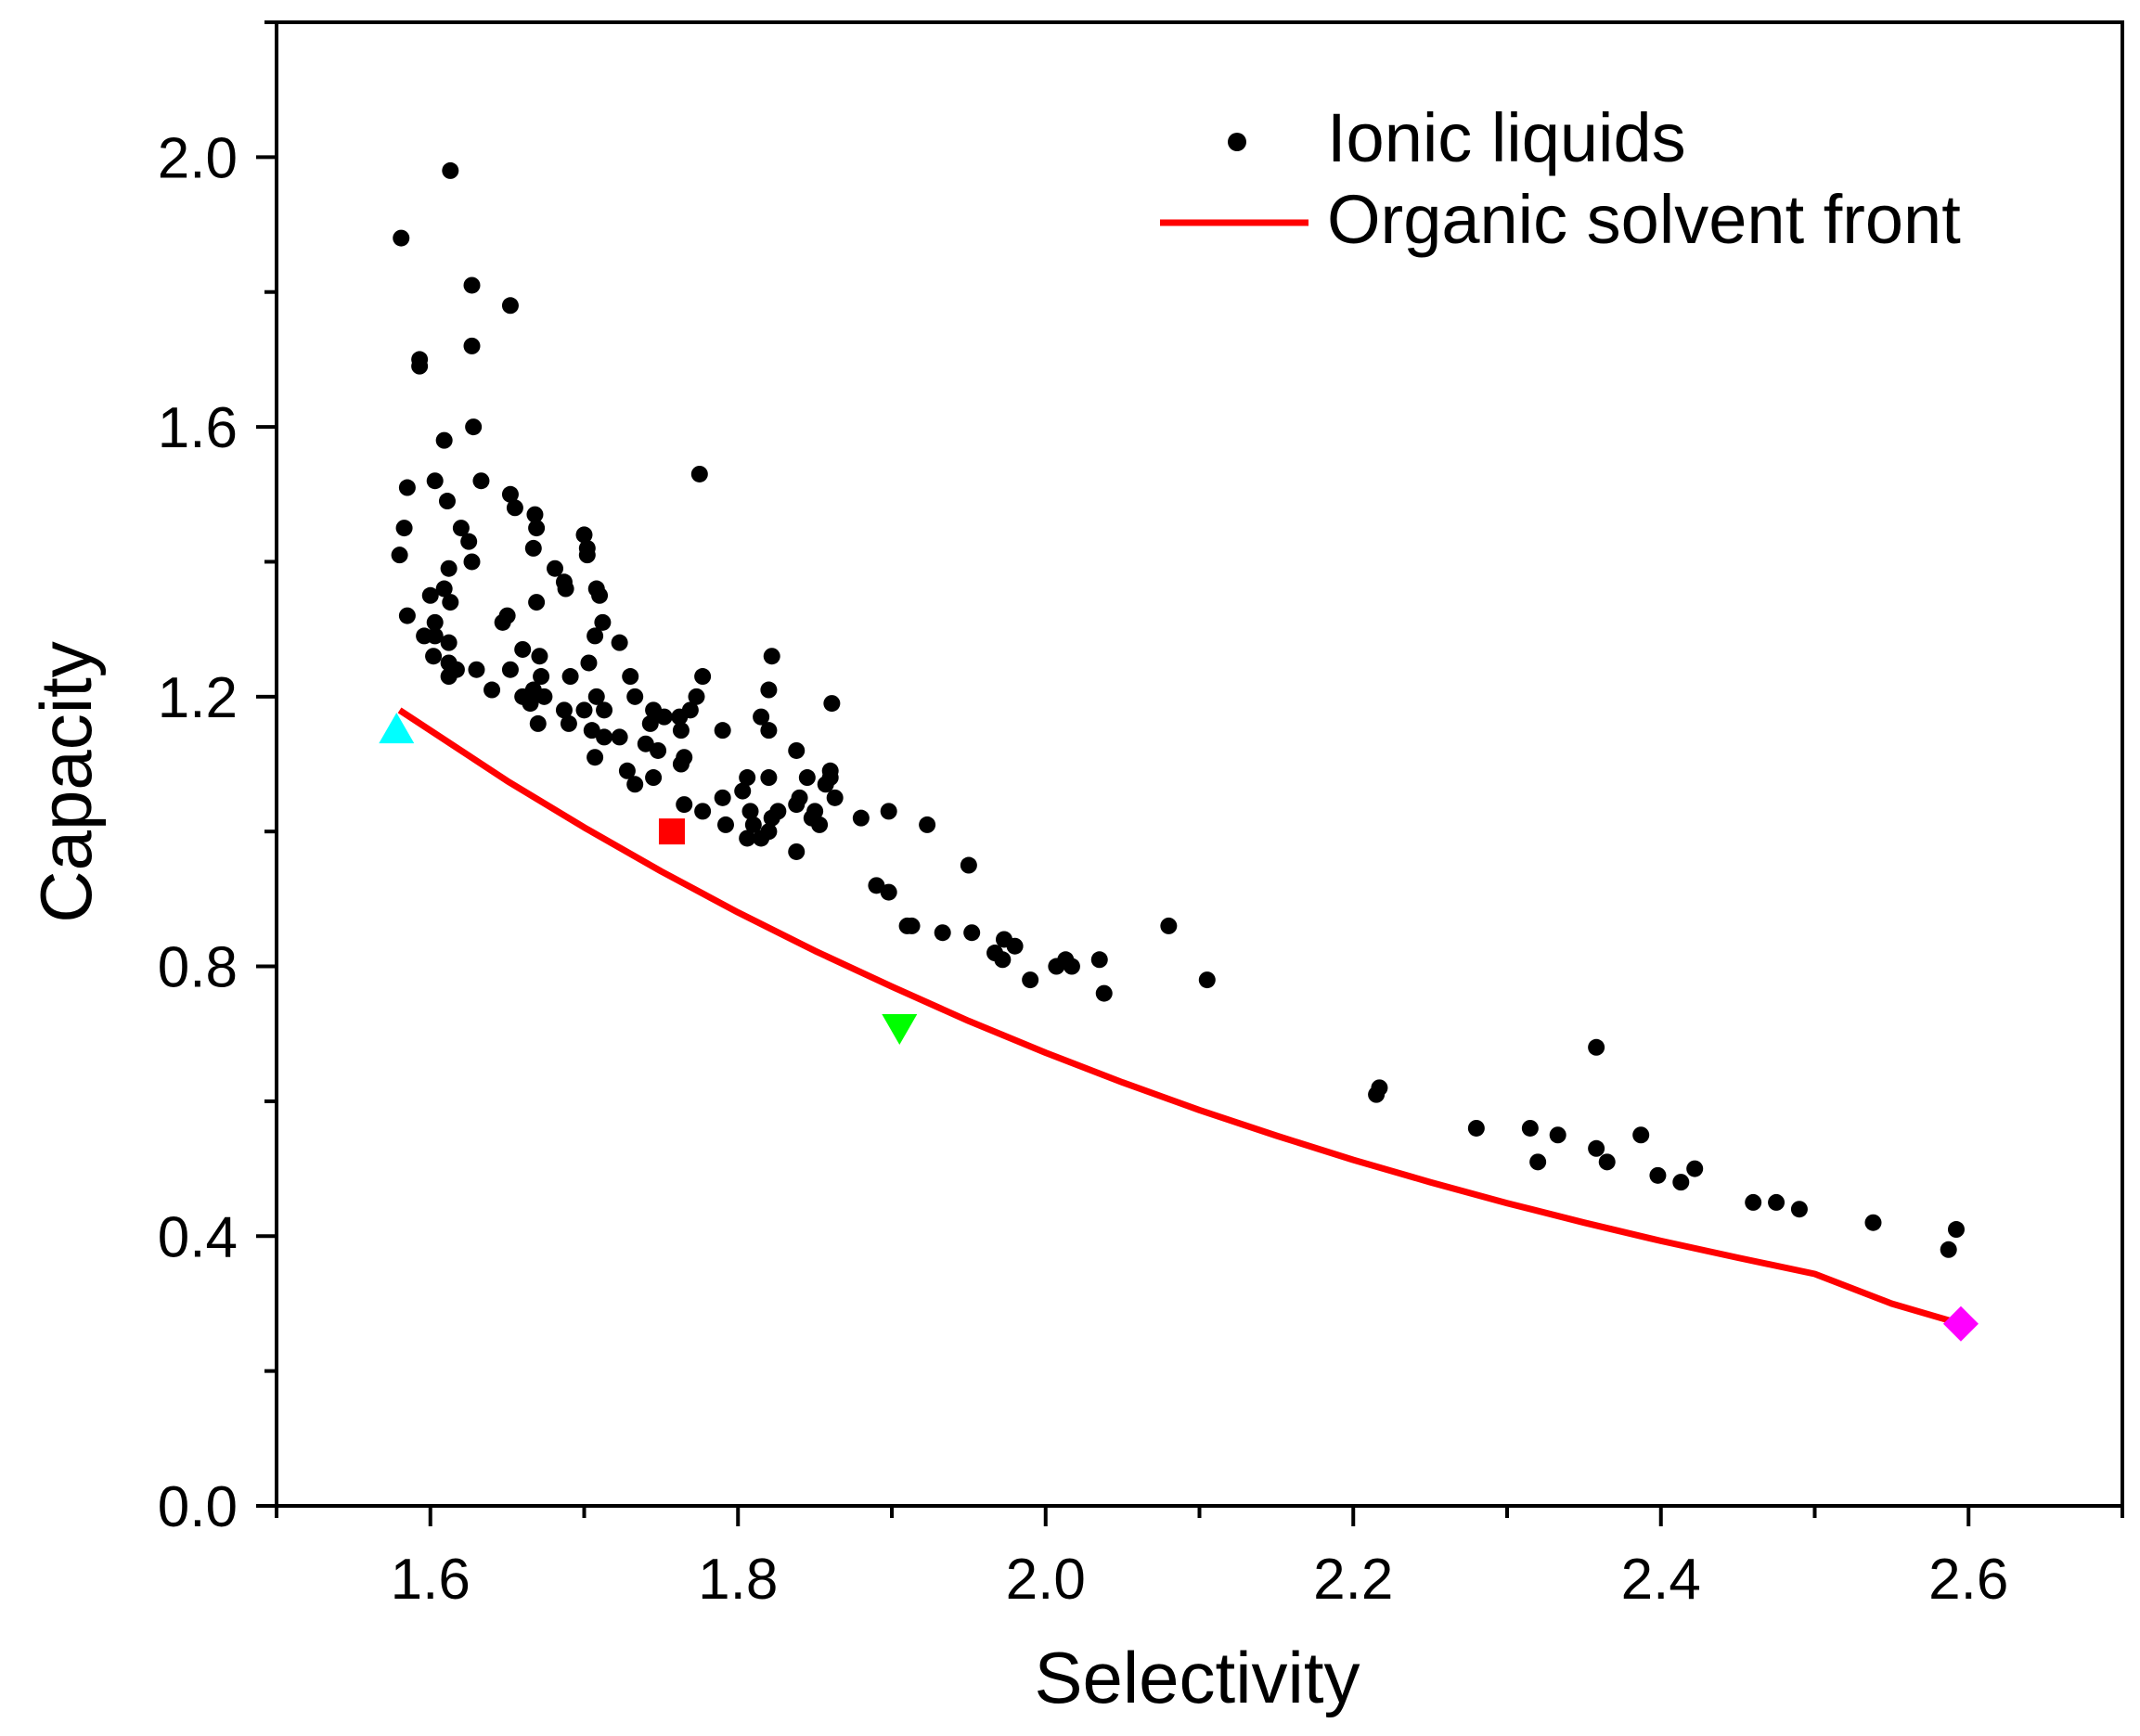 The width and height of the screenshot is (2140, 1736). What do you see at coordinates (1199, 1559) in the screenshot?
I see `x-axis-ticks: 1.6 1.8 2.0 2.2 2.4 2.6` at bounding box center [1199, 1559].